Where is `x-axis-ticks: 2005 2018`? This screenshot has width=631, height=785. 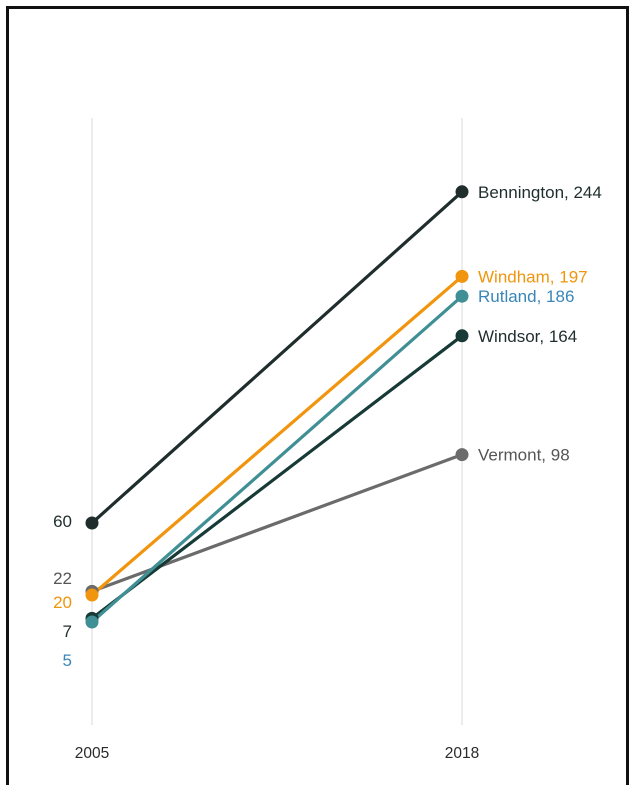 x-axis-ticks: 2005 2018 is located at coordinates (277, 753).